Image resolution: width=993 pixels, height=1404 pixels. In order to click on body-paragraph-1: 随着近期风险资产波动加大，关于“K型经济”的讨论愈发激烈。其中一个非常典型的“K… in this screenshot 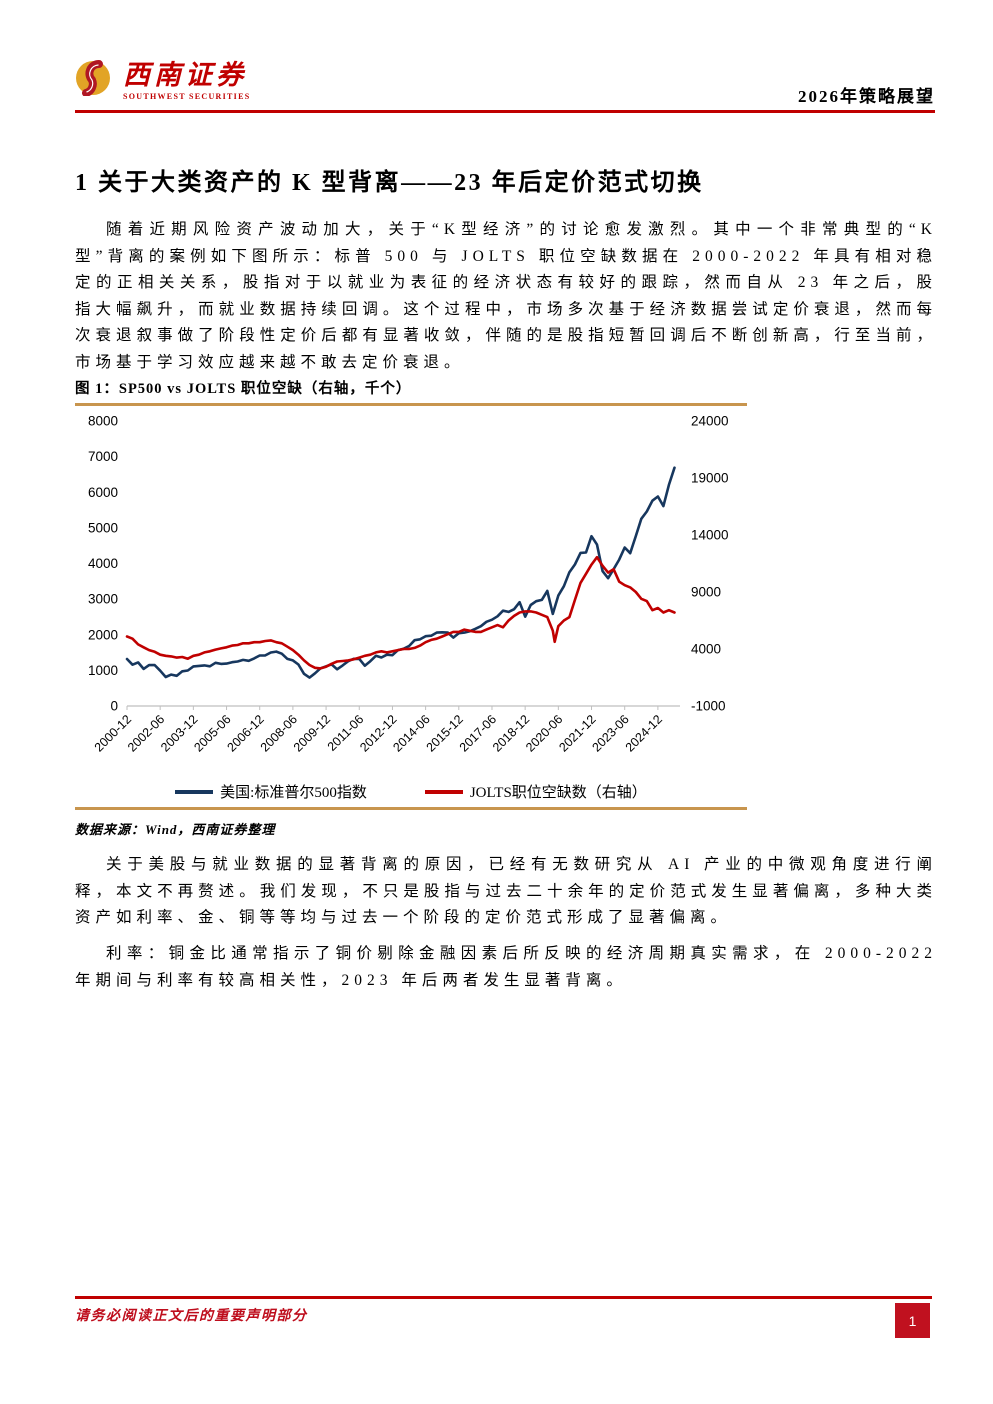, I will do `click(506, 296)`.